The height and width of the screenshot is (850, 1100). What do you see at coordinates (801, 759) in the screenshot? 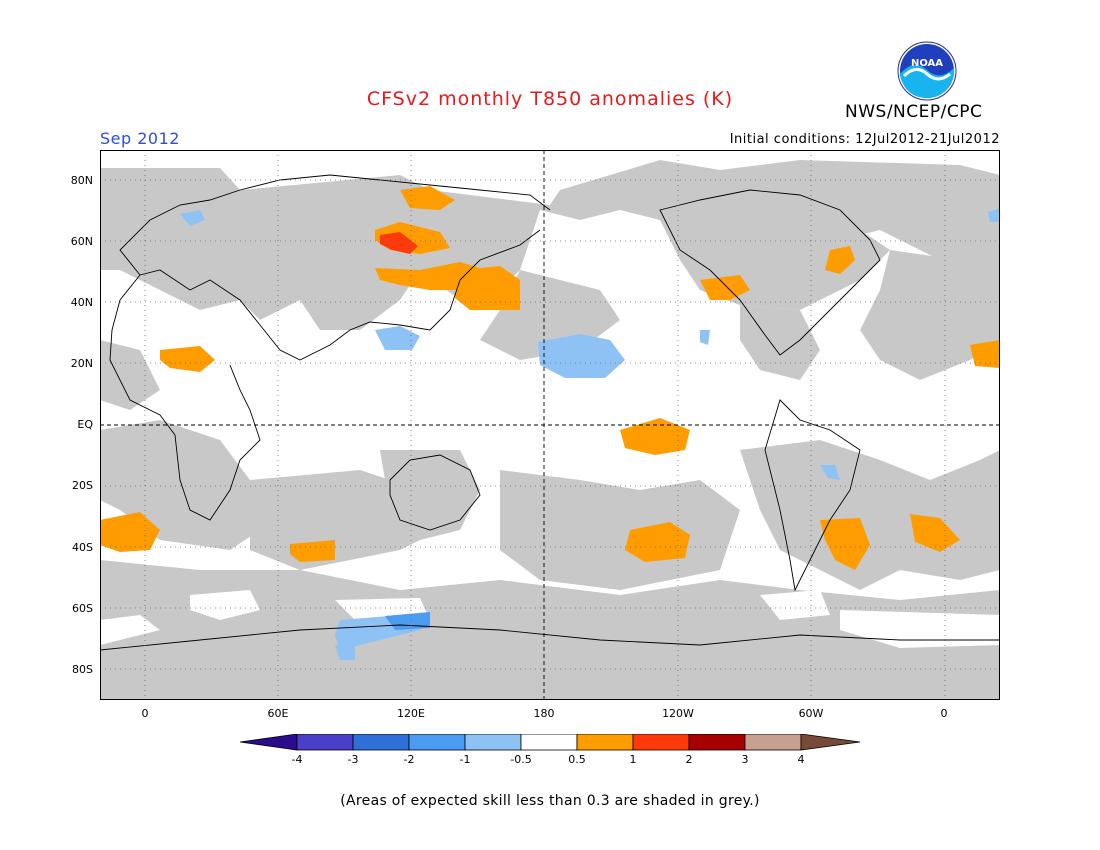
I see `colorbar-tick: 4` at bounding box center [801, 759].